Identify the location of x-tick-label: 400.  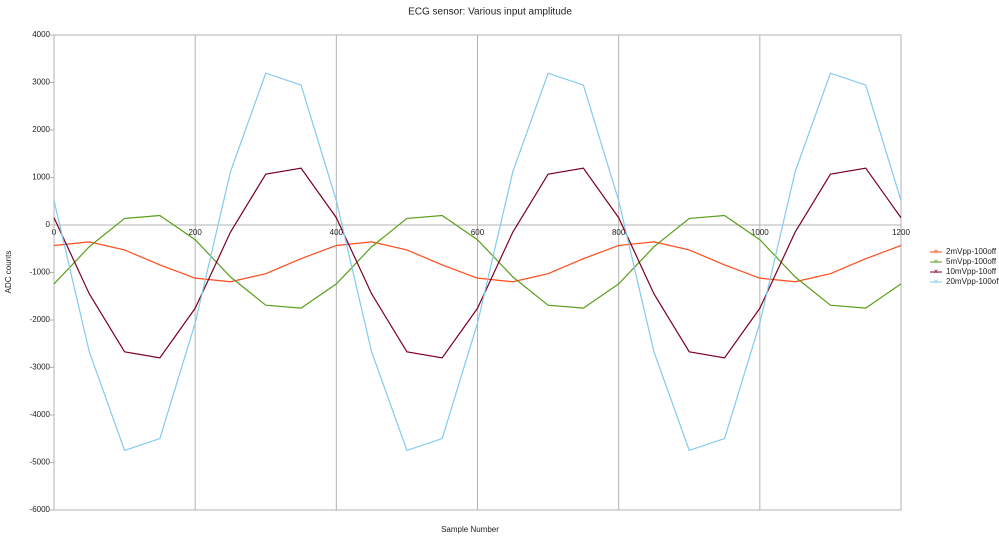
(337, 232).